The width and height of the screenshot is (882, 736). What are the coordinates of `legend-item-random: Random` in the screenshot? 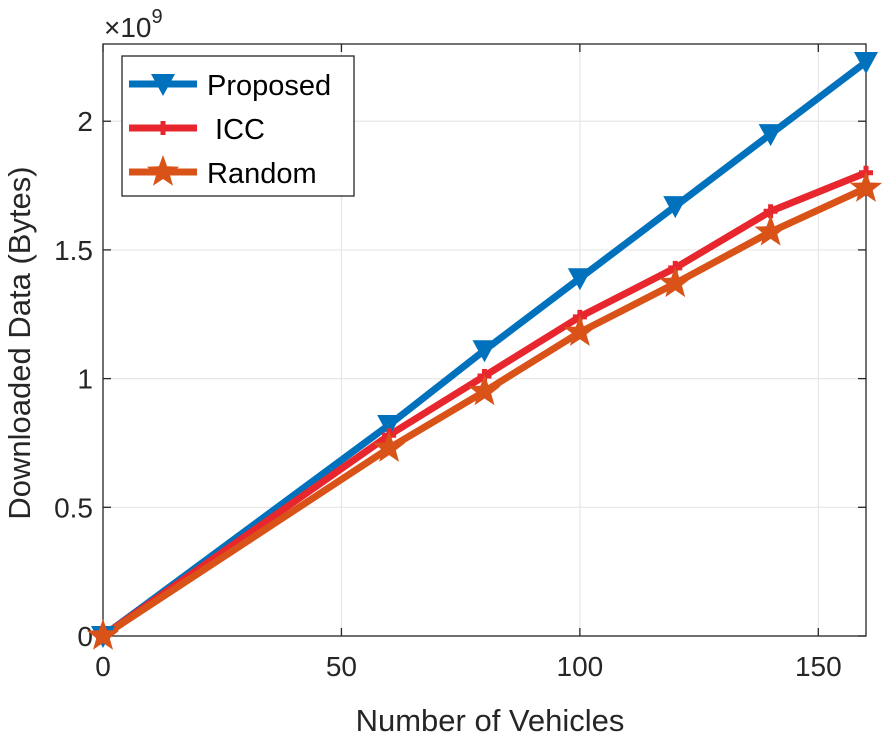 It's located at (223, 172).